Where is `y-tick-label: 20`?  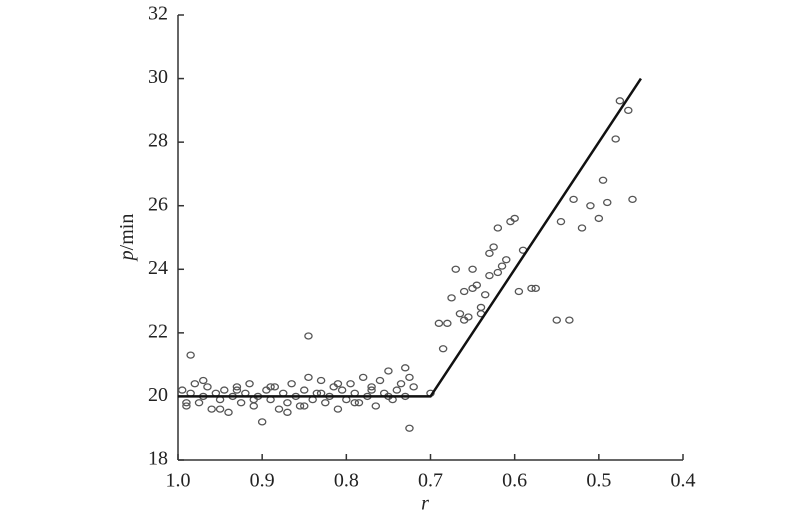
y-tick-label: 20 is located at coordinates (158, 395).